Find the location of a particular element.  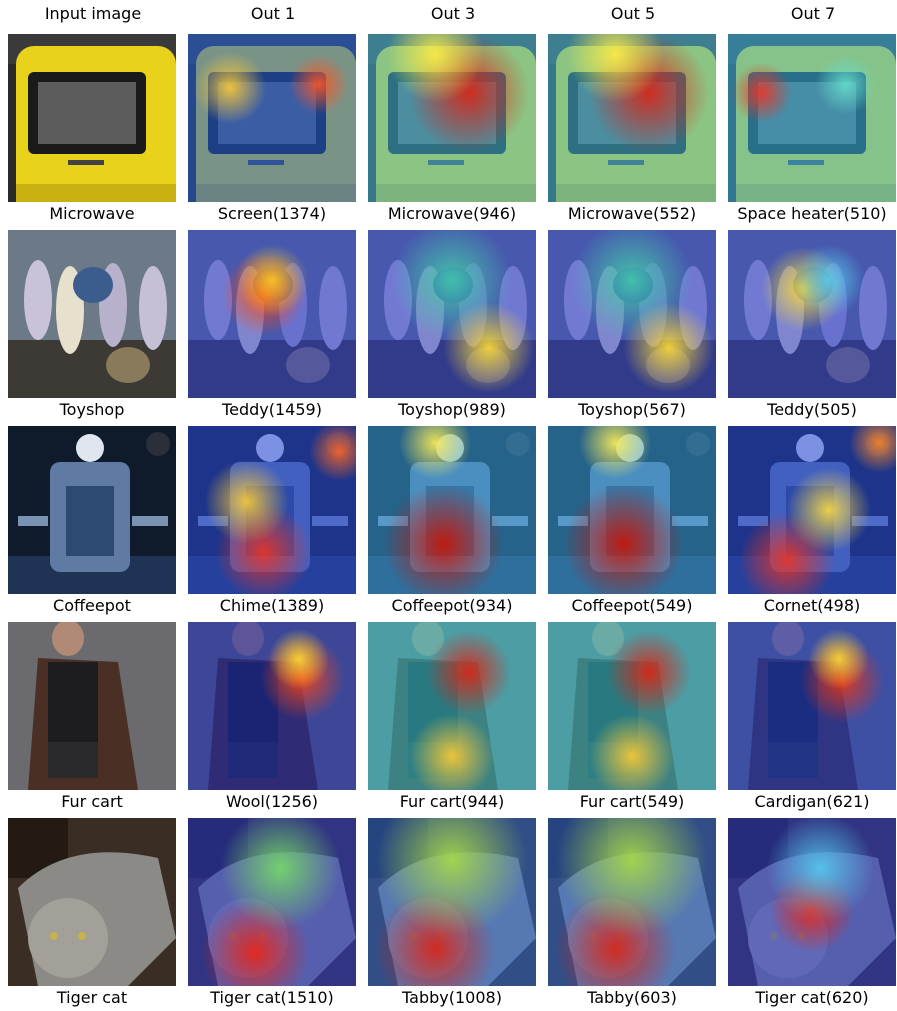

input-image-microwave is located at coordinates (92, 118).